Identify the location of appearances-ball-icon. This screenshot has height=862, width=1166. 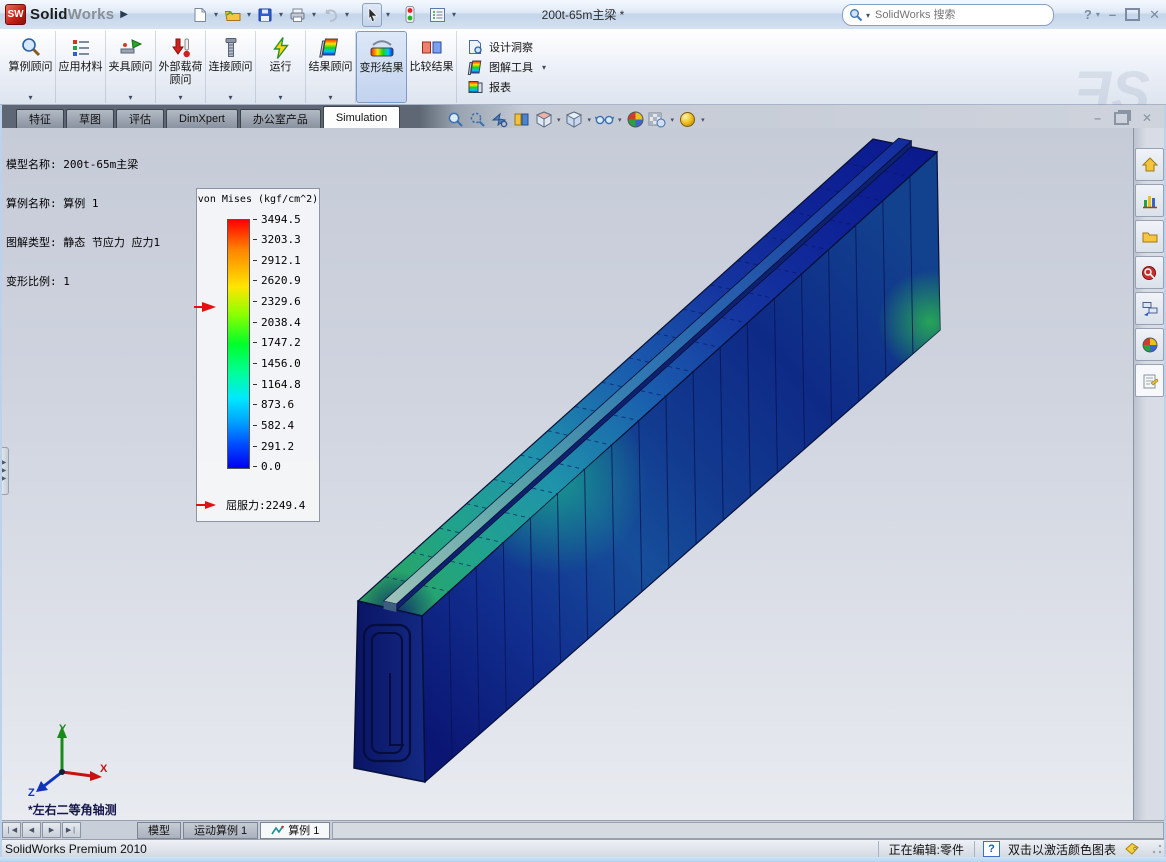
(1149, 344).